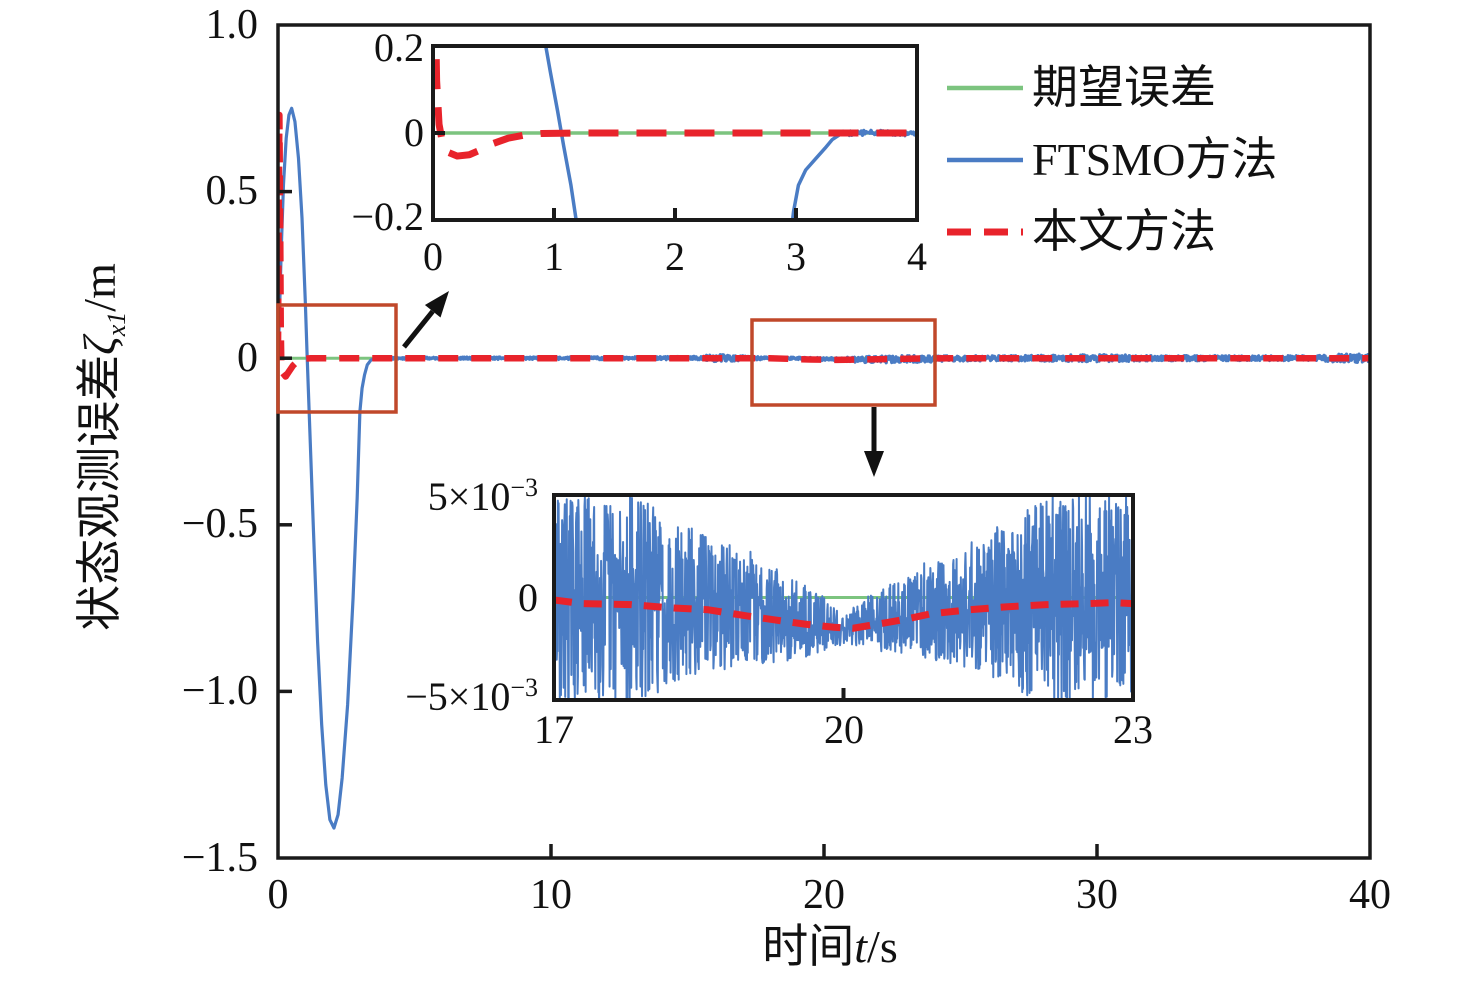  I want to click on inset2-chart, so click(843, 597).